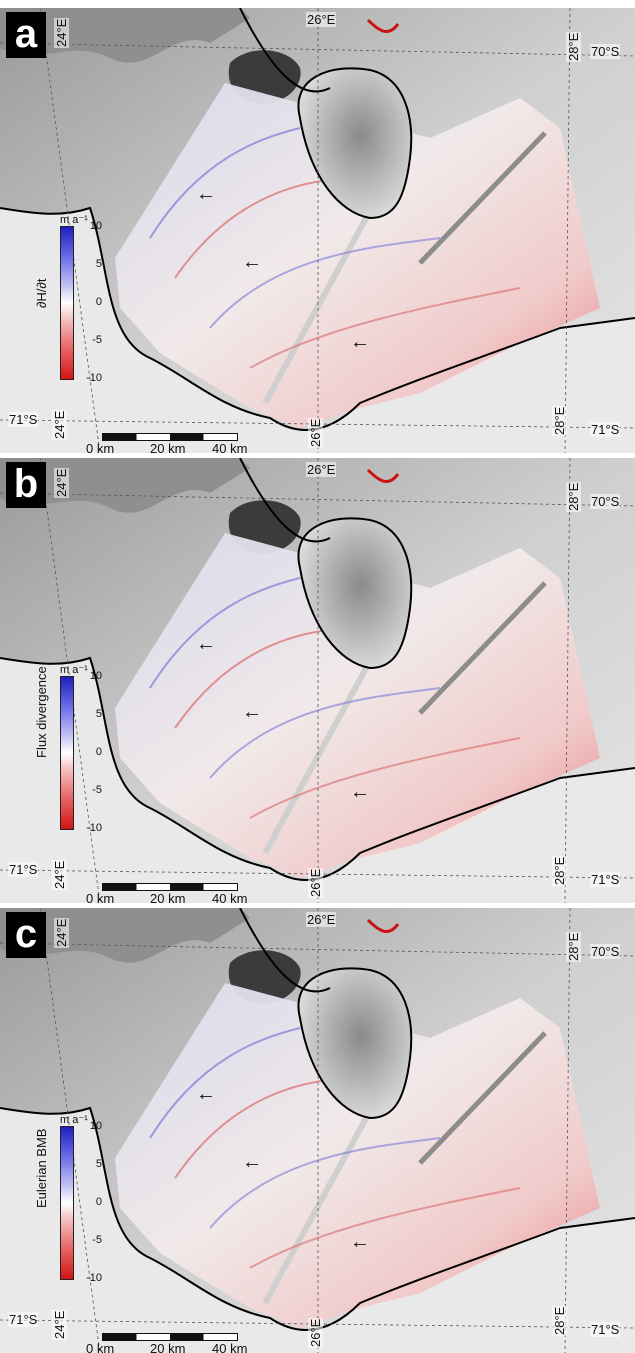  I want to click on feature-red, so click(383, 476).